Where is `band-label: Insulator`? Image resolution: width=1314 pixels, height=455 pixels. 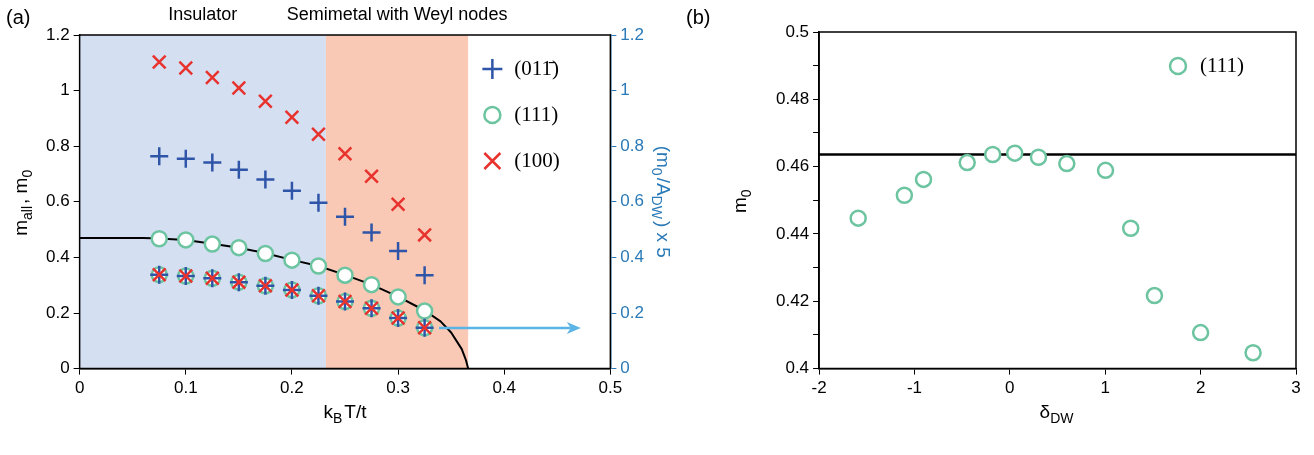
band-label: Insulator is located at coordinates (203, 13).